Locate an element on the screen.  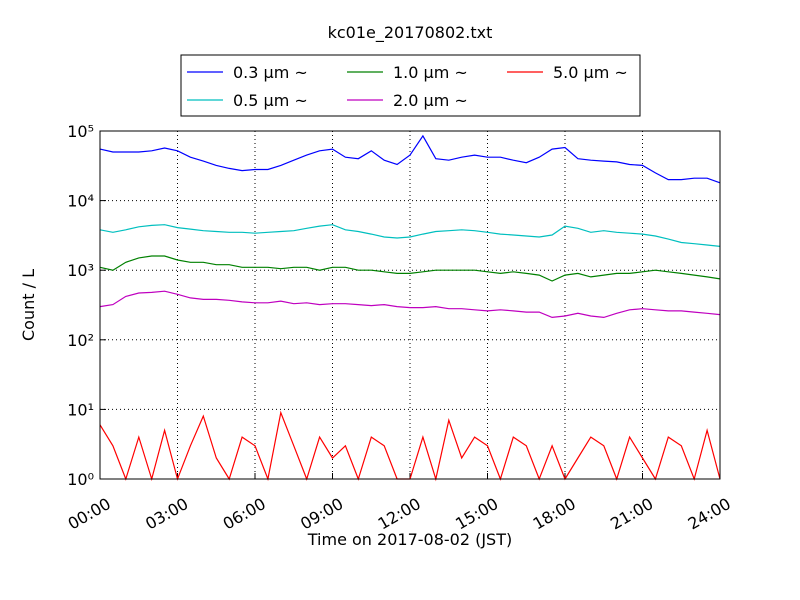
legend-box is located at coordinates (410, 85).